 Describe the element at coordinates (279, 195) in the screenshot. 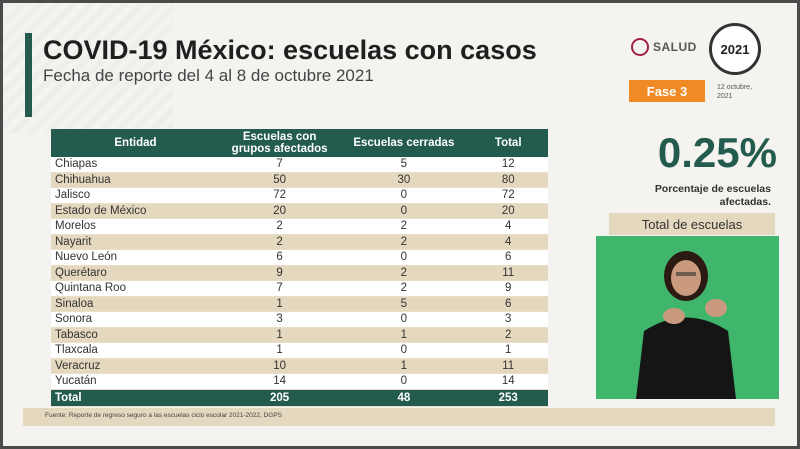

I see `cell-afectados: 72` at that location.